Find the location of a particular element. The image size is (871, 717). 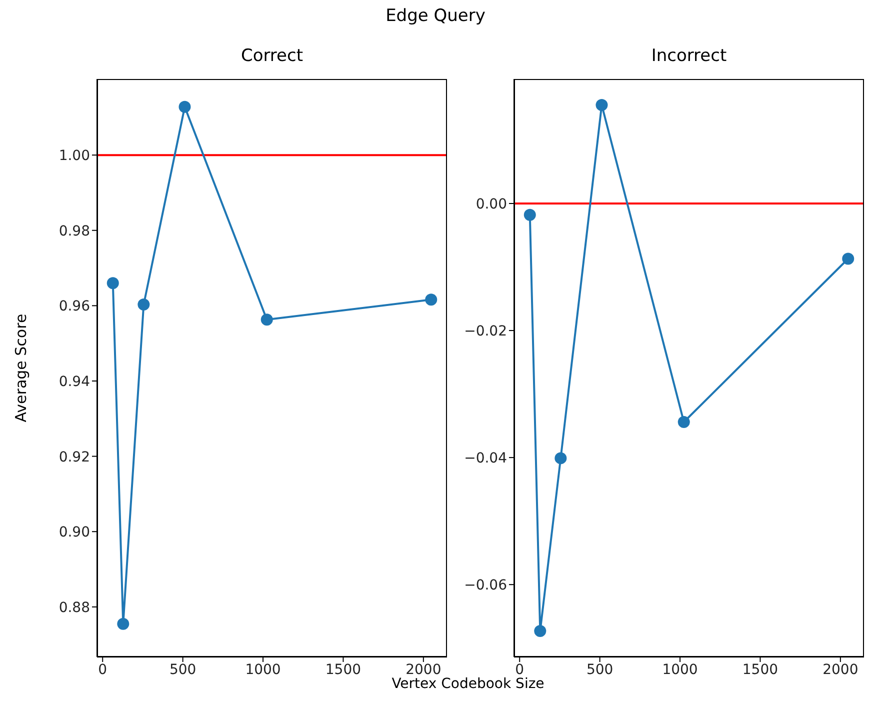

y-tick-label: 0.92 is located at coordinates (74, 457).